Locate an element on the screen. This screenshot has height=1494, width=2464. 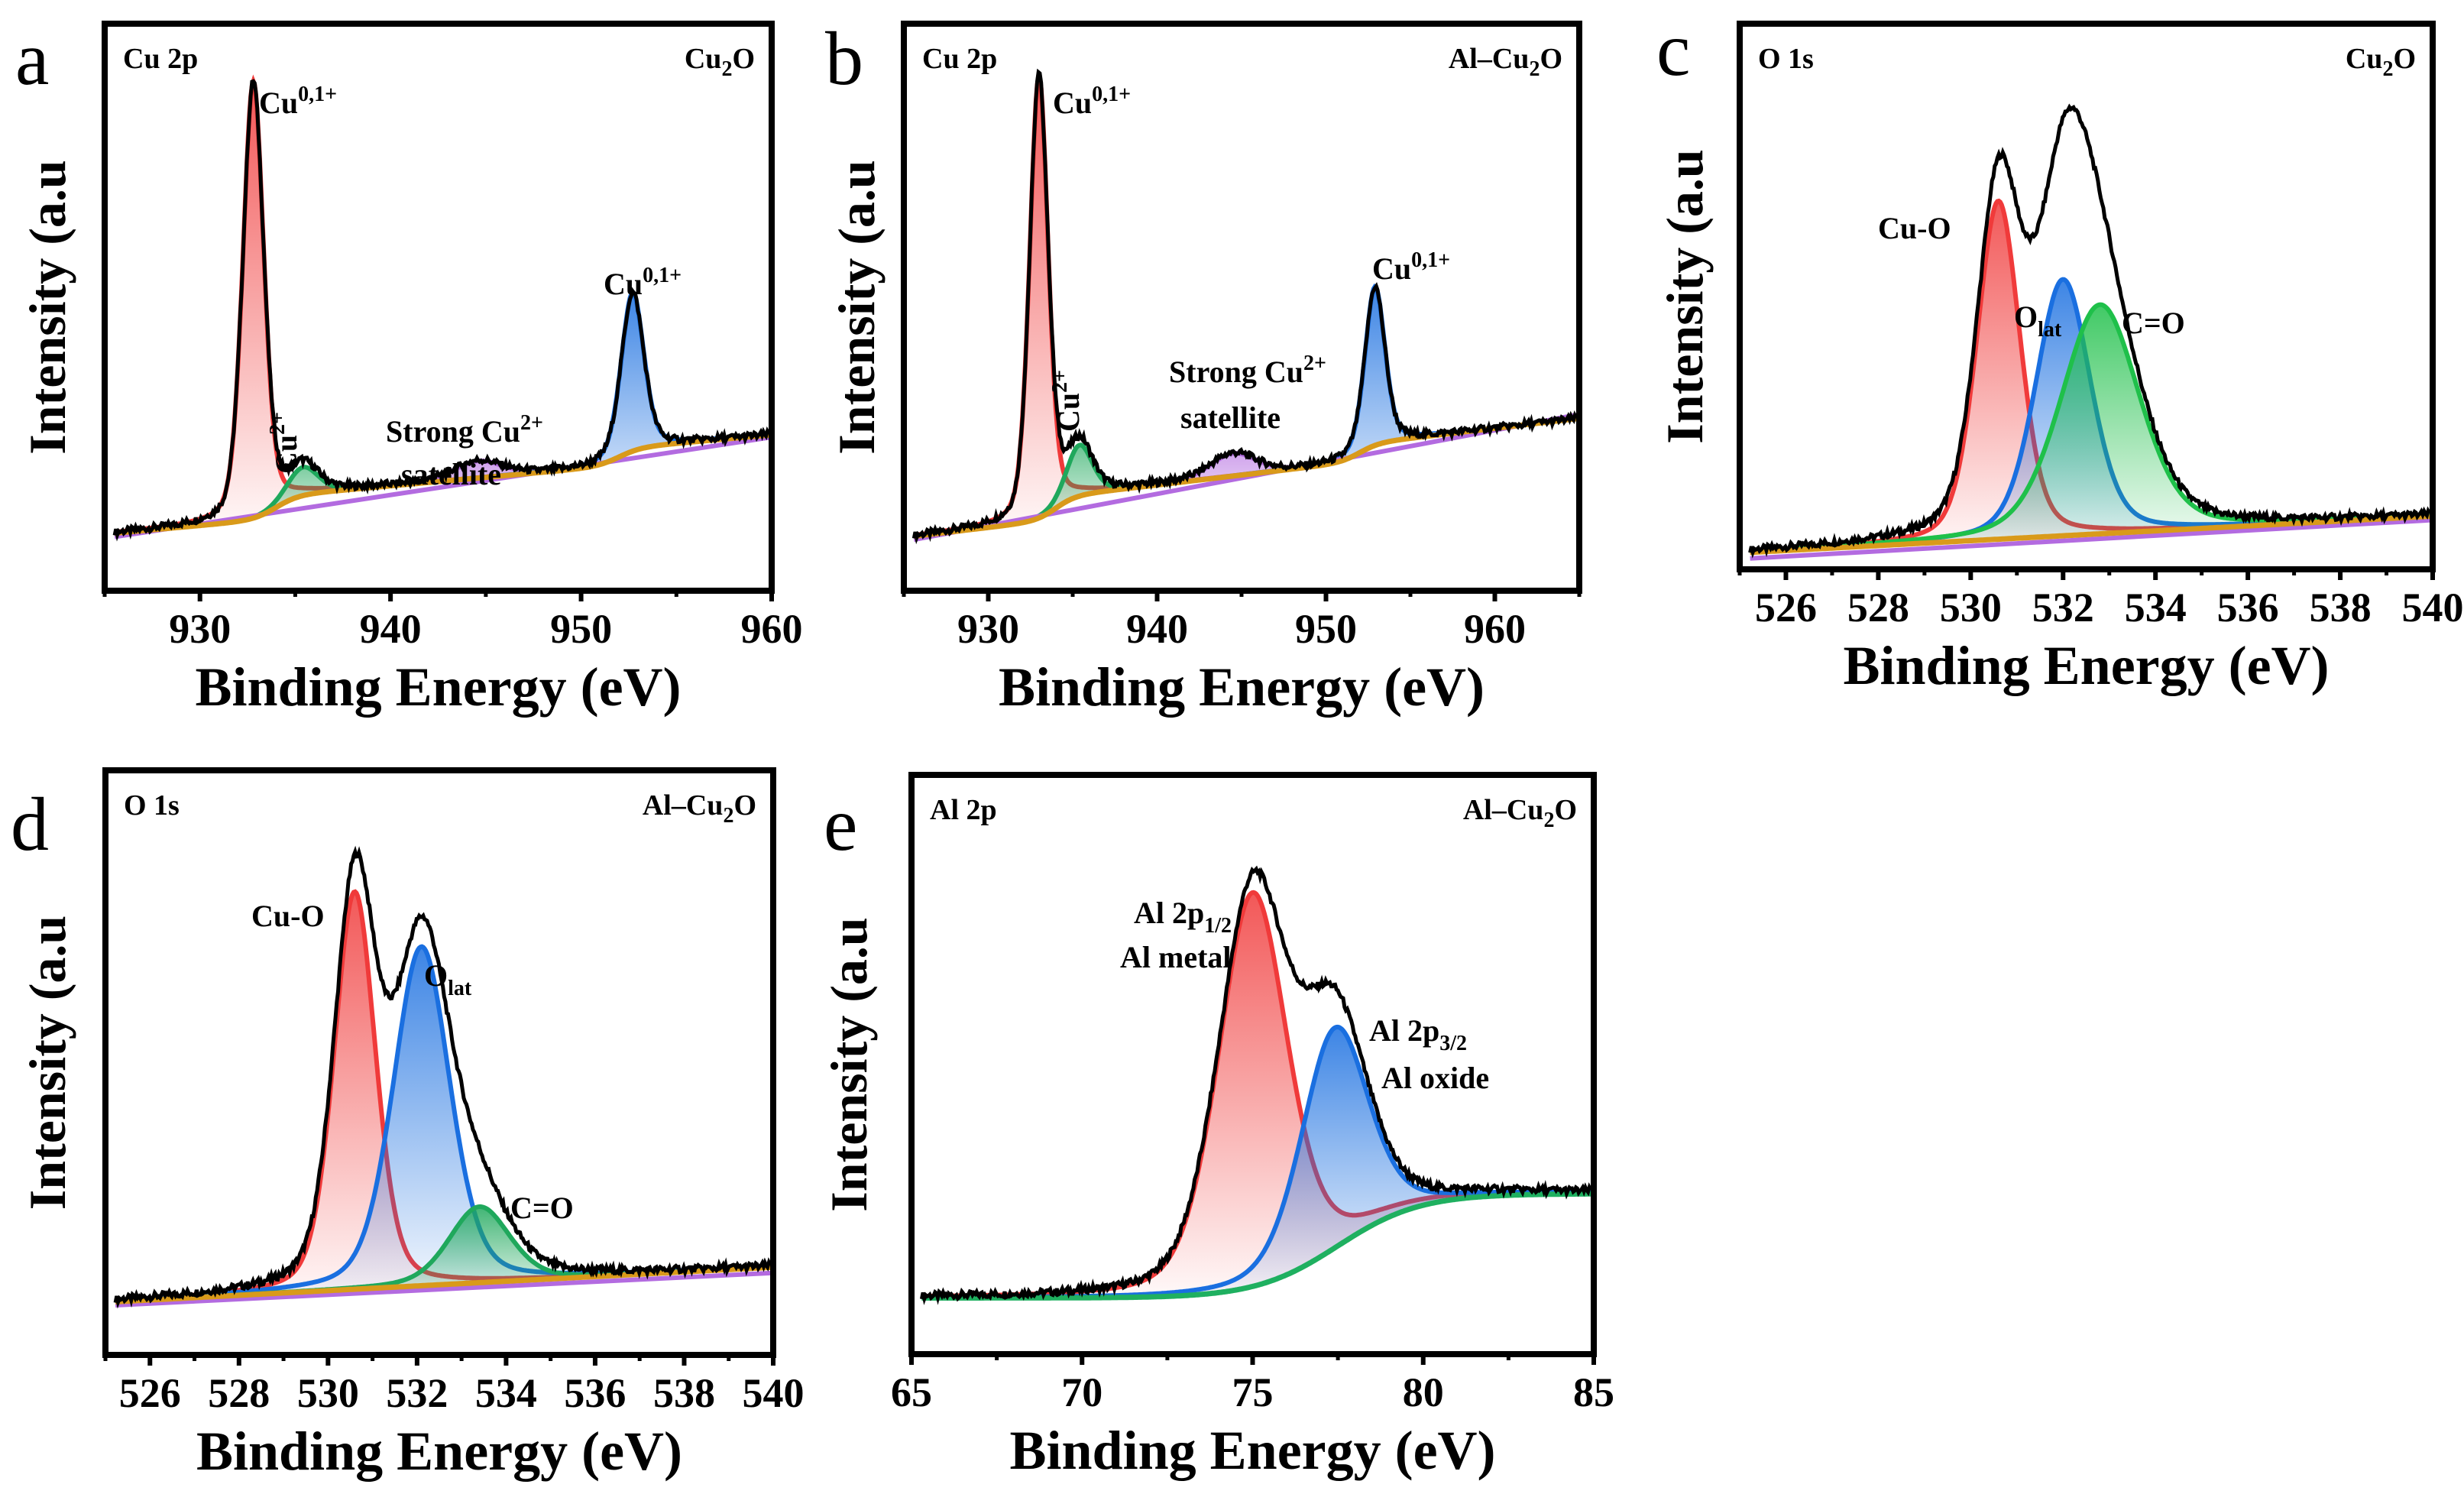
x-axis-title: Binding Energy (eV) is located at coordinates (1242, 687).